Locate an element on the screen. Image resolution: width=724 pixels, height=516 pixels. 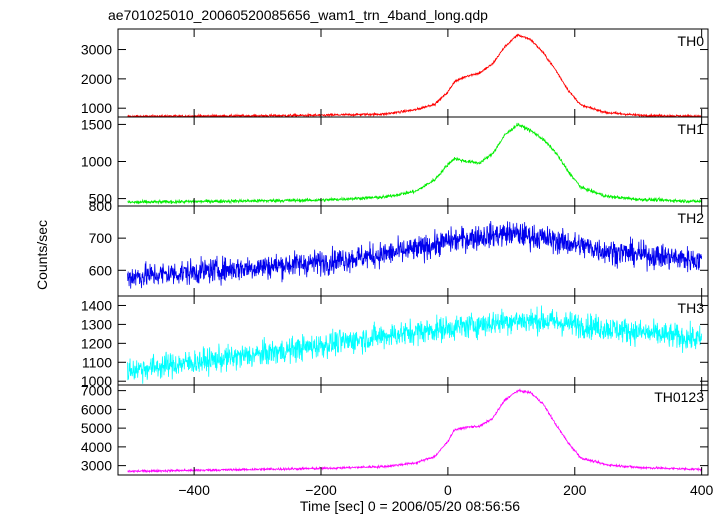
x-tick-label: 400 is located at coordinates (702, 490).